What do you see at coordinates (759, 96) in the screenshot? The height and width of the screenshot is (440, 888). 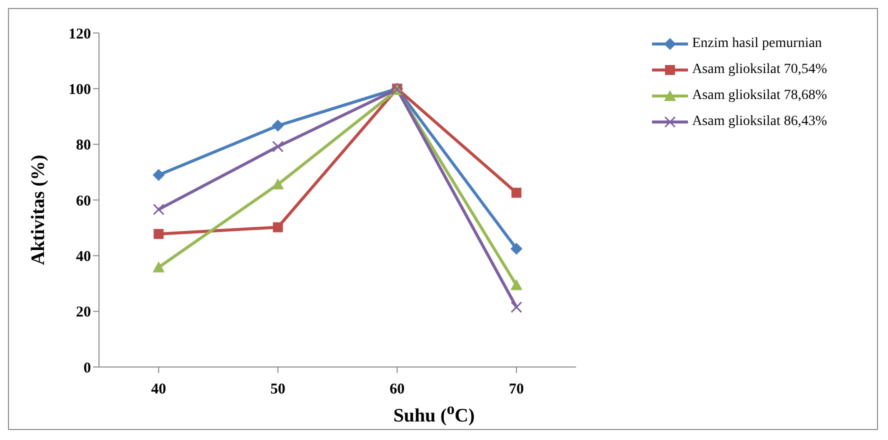 I see `legend-label: Asam glioksilat 78,68%` at bounding box center [759, 96].